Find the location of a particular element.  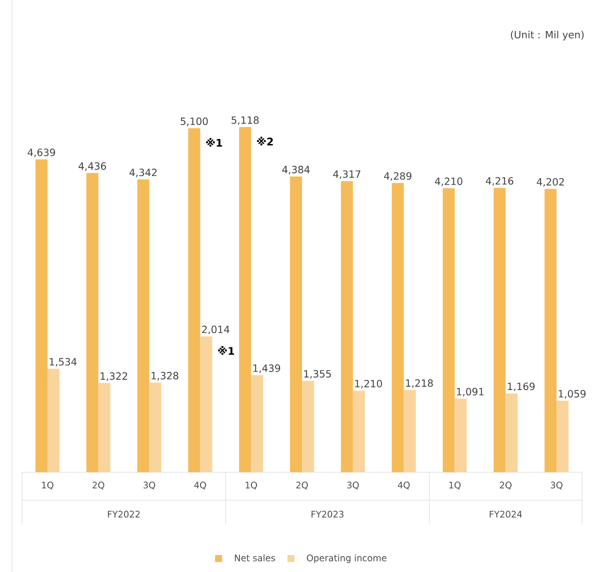

data-label: 1,328 is located at coordinates (165, 376).